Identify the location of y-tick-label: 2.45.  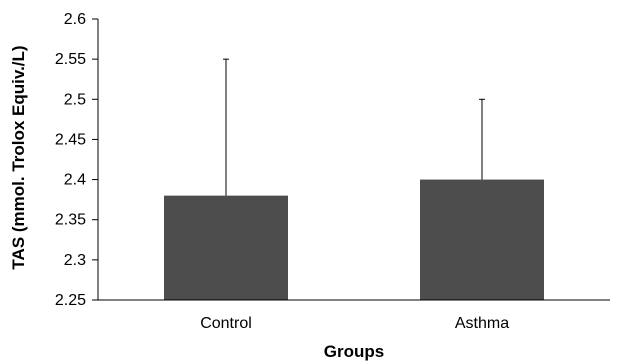
(70, 139).